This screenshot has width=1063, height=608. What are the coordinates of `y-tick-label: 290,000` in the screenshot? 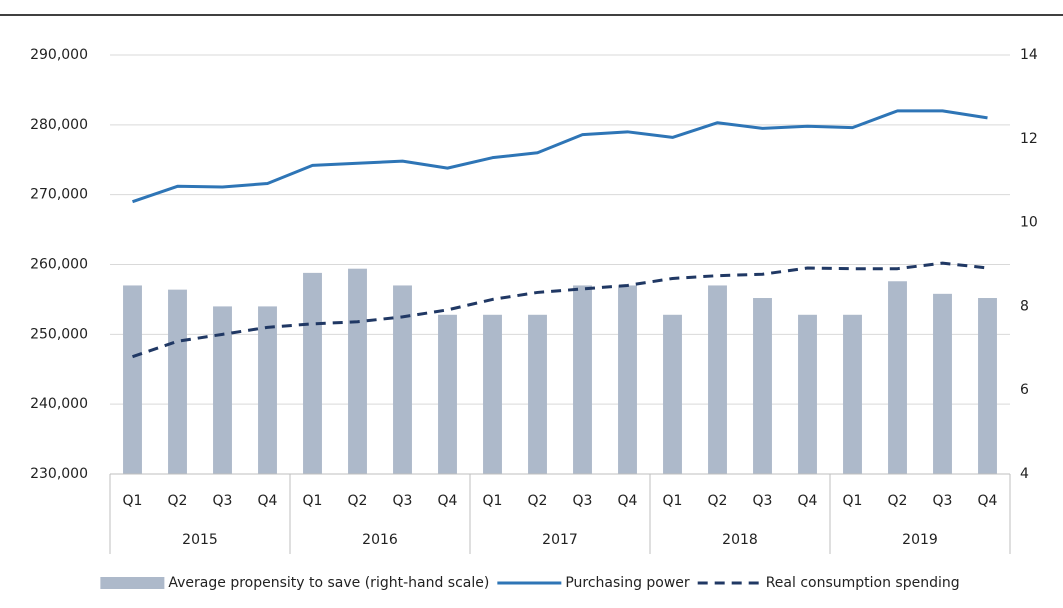 It's located at (59, 55).